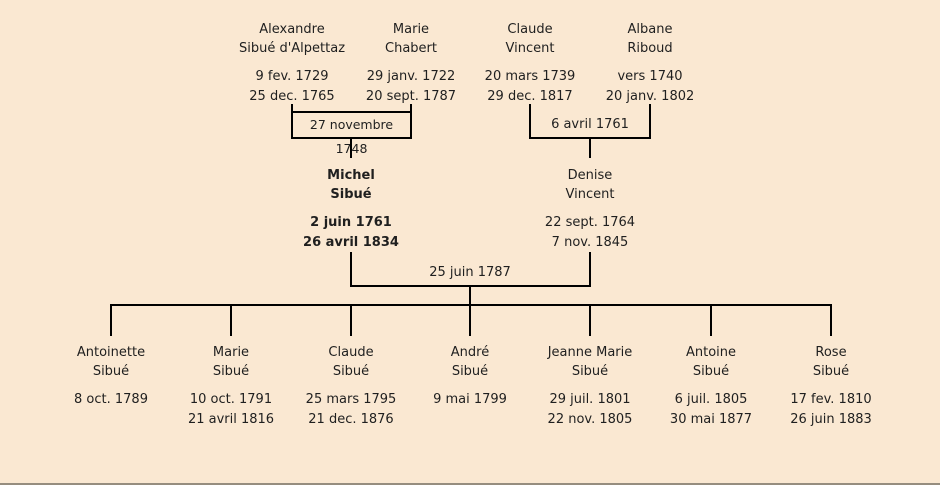  I want to click on person-dates: 20 mars 1739 29 dec. 1817, so click(530, 87).